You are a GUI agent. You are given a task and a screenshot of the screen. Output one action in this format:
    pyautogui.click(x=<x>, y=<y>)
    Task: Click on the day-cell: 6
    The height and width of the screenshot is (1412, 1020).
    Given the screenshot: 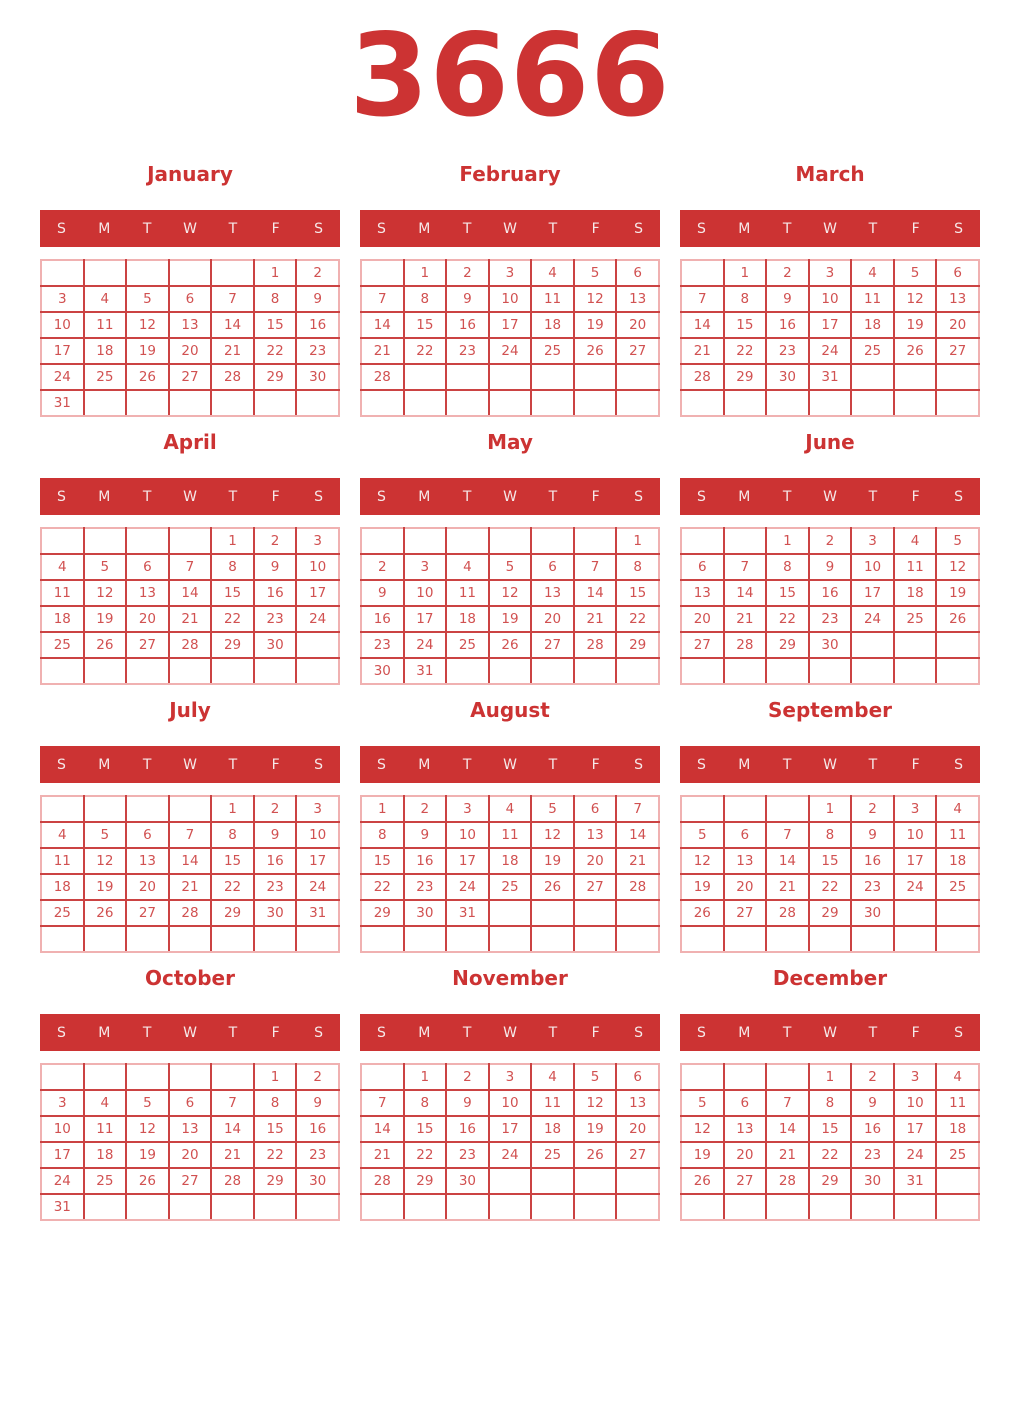 What is the action you would take?
    pyautogui.click(x=190, y=1103)
    